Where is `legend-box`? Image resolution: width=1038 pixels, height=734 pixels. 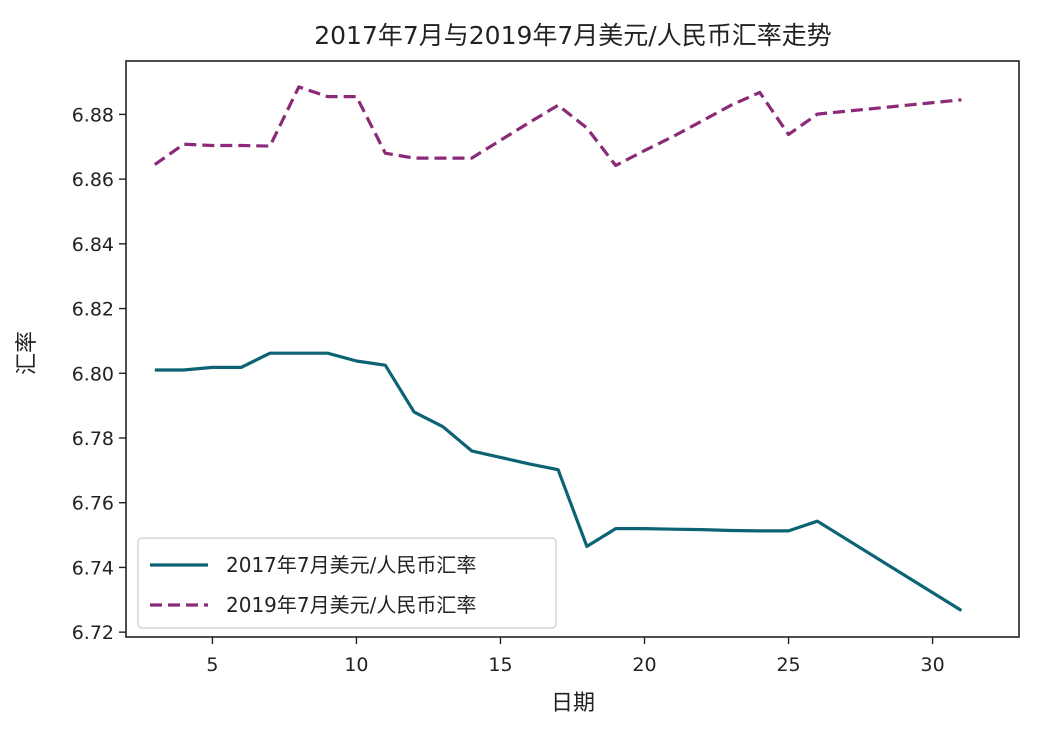
legend-box is located at coordinates (347, 583).